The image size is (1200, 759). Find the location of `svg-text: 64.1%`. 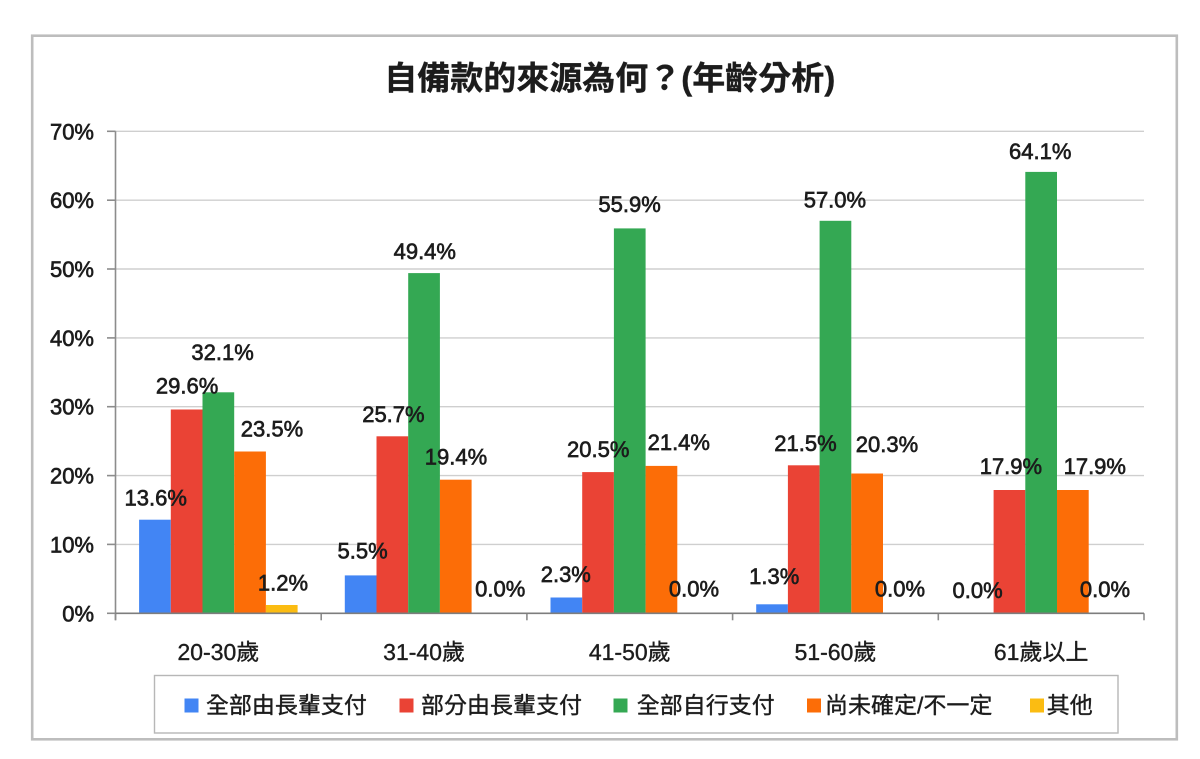

svg-text: 64.1% is located at coordinates (1040, 151).